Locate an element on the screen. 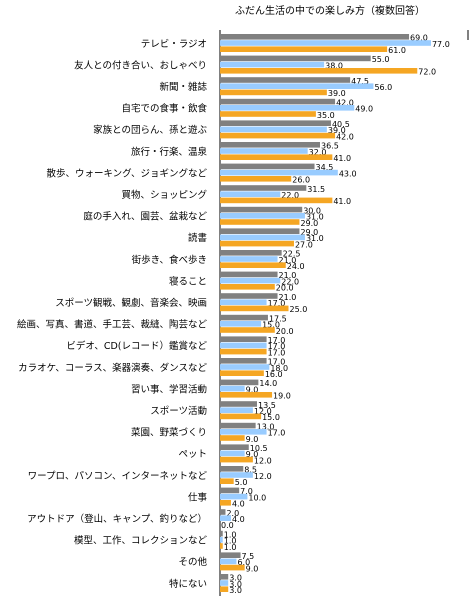 This screenshot has height=601, width=474. value-label: 13.5 is located at coordinates (267, 405).